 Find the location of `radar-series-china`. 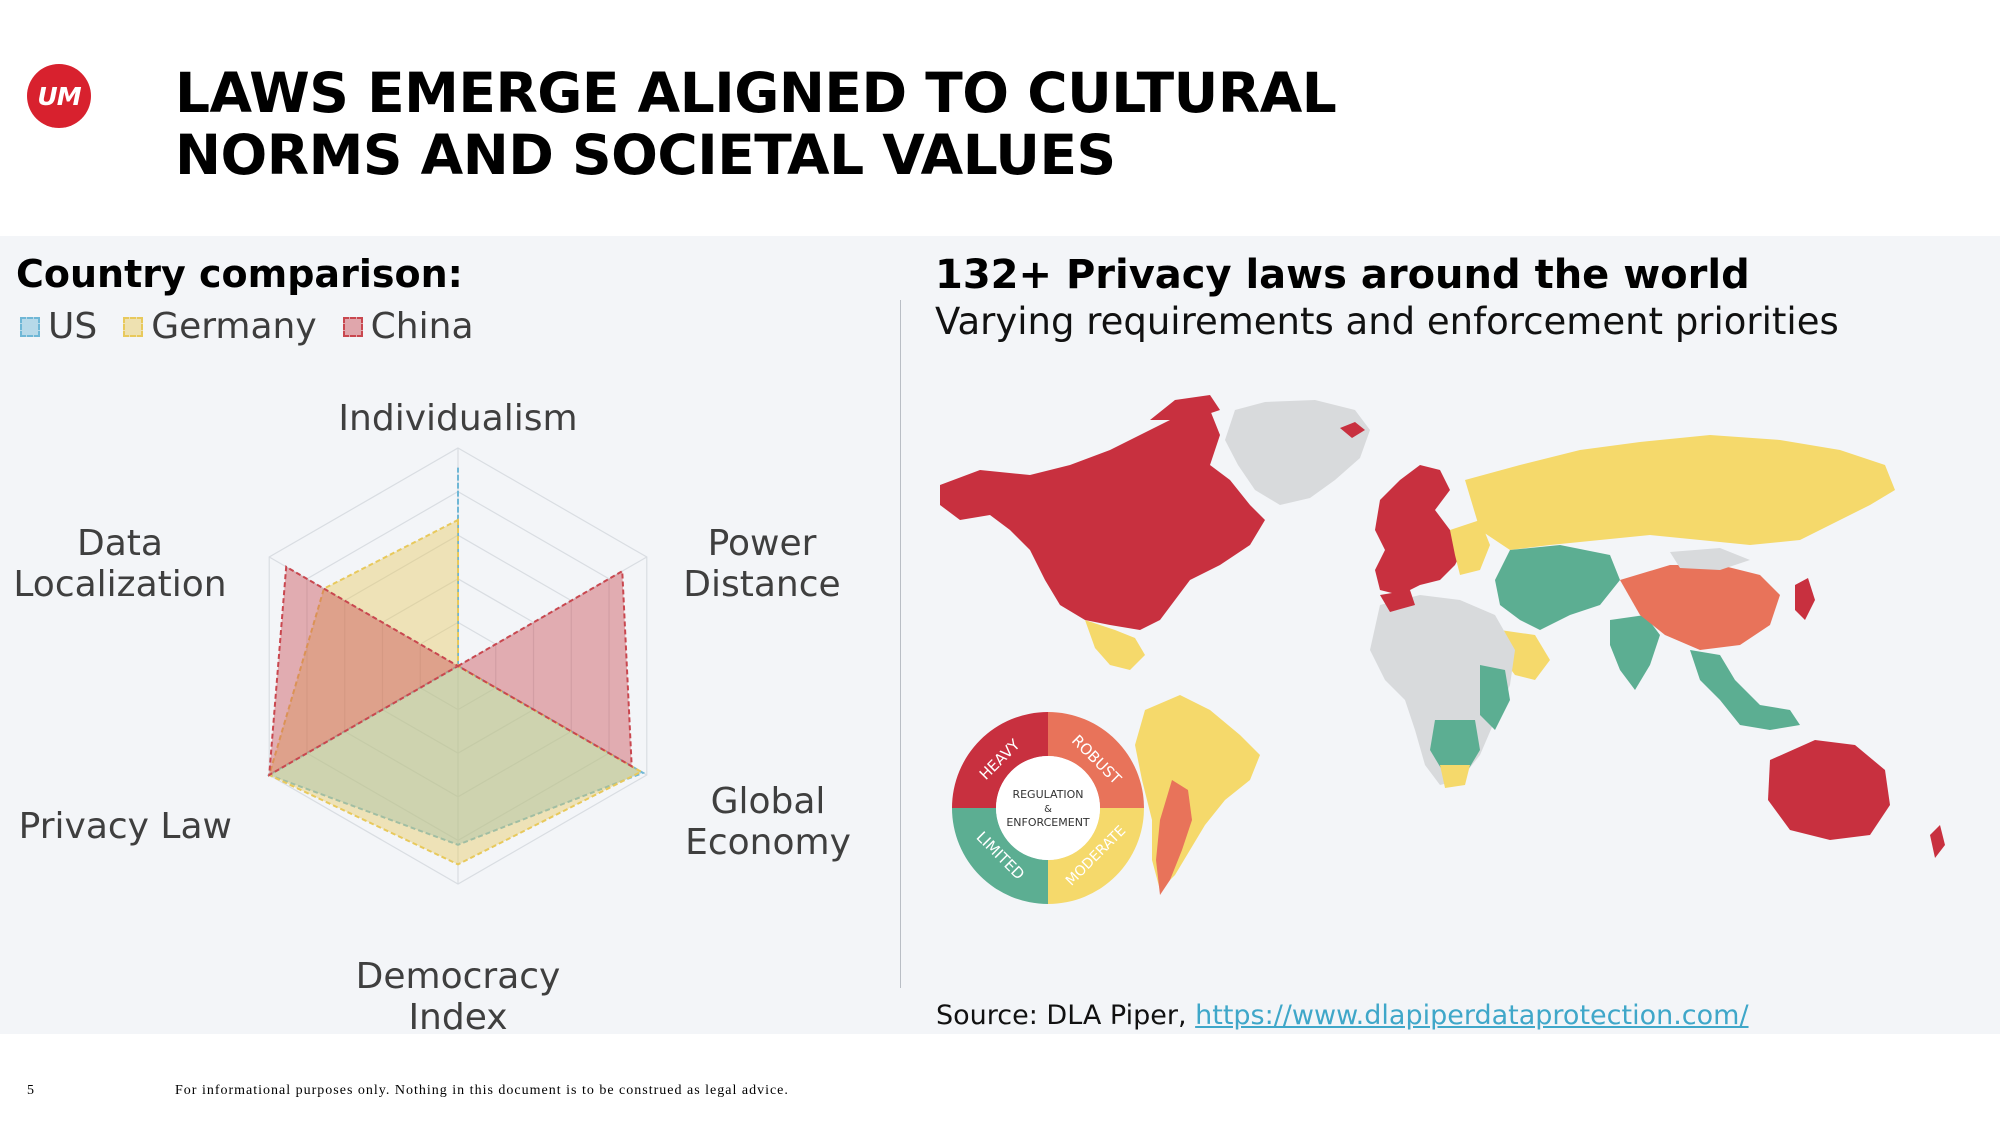

radar-series-china is located at coordinates (450, 671).